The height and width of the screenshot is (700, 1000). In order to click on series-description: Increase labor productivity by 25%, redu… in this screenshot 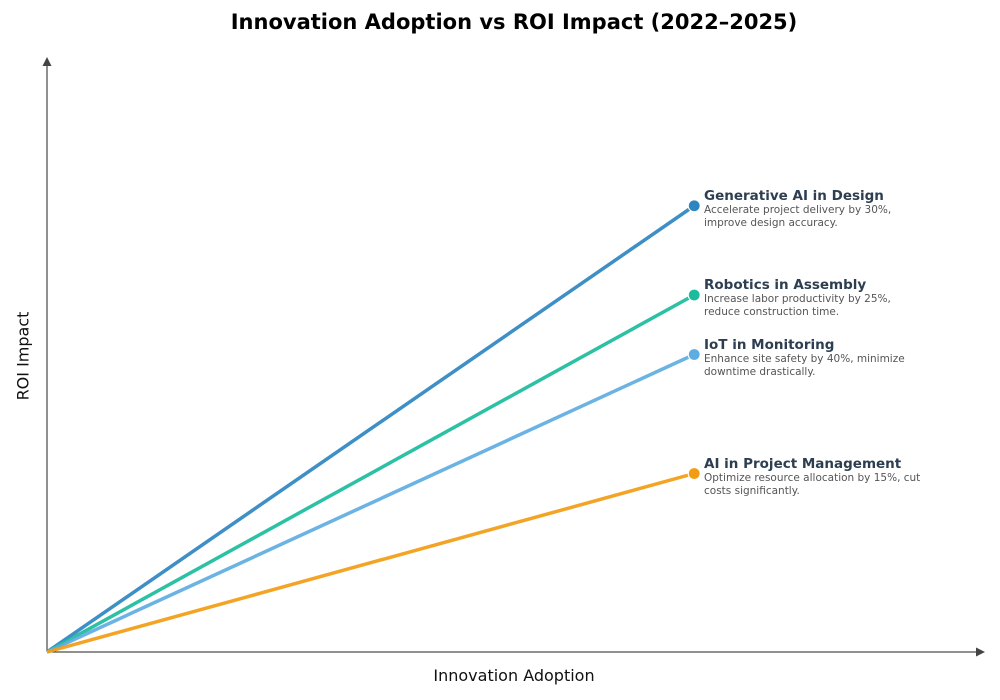, I will do `click(797, 305)`.